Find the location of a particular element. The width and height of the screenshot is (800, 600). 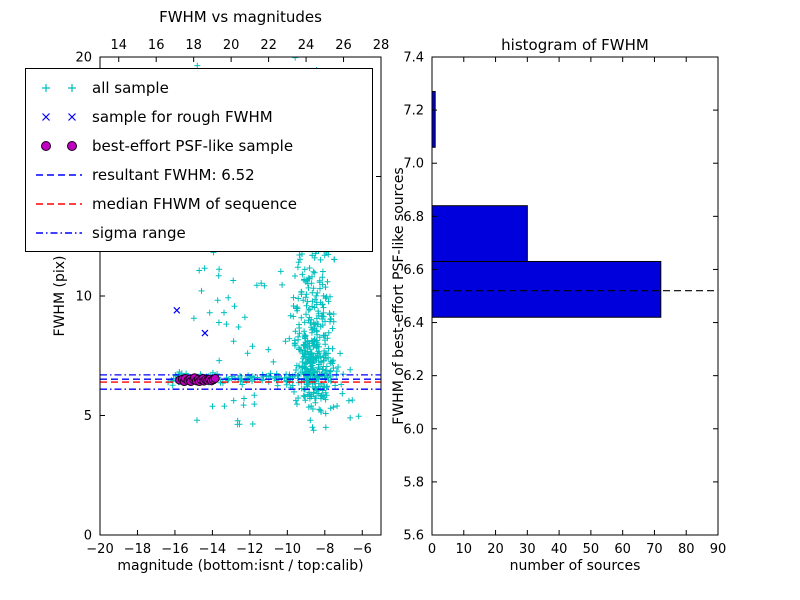

svg-text: −18 is located at coordinates (137, 549).